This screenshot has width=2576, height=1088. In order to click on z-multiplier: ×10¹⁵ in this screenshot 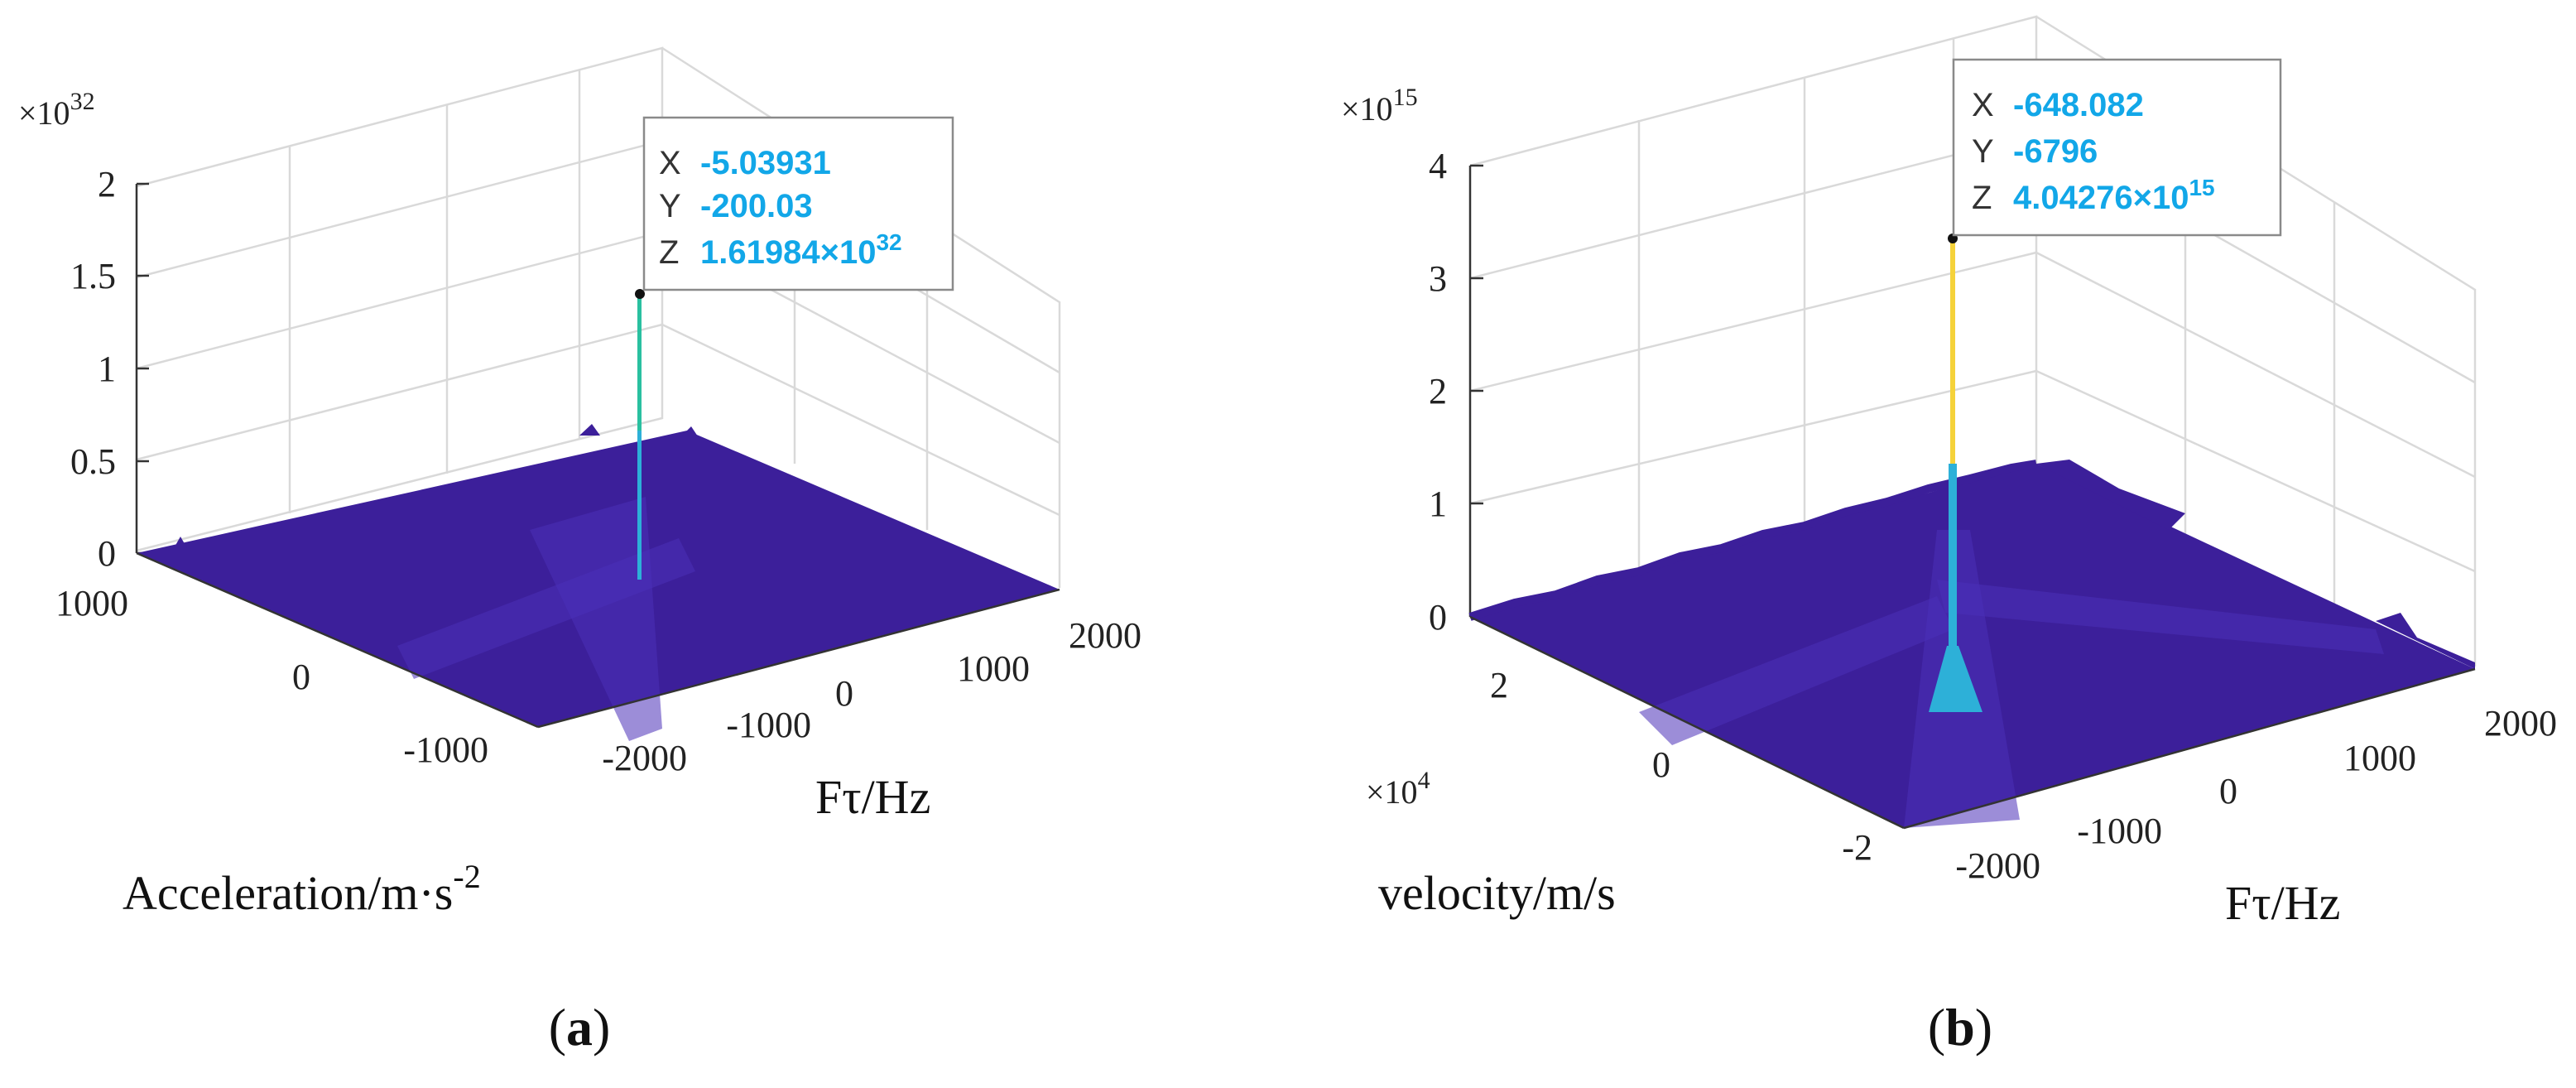, I will do `click(1379, 106)`.